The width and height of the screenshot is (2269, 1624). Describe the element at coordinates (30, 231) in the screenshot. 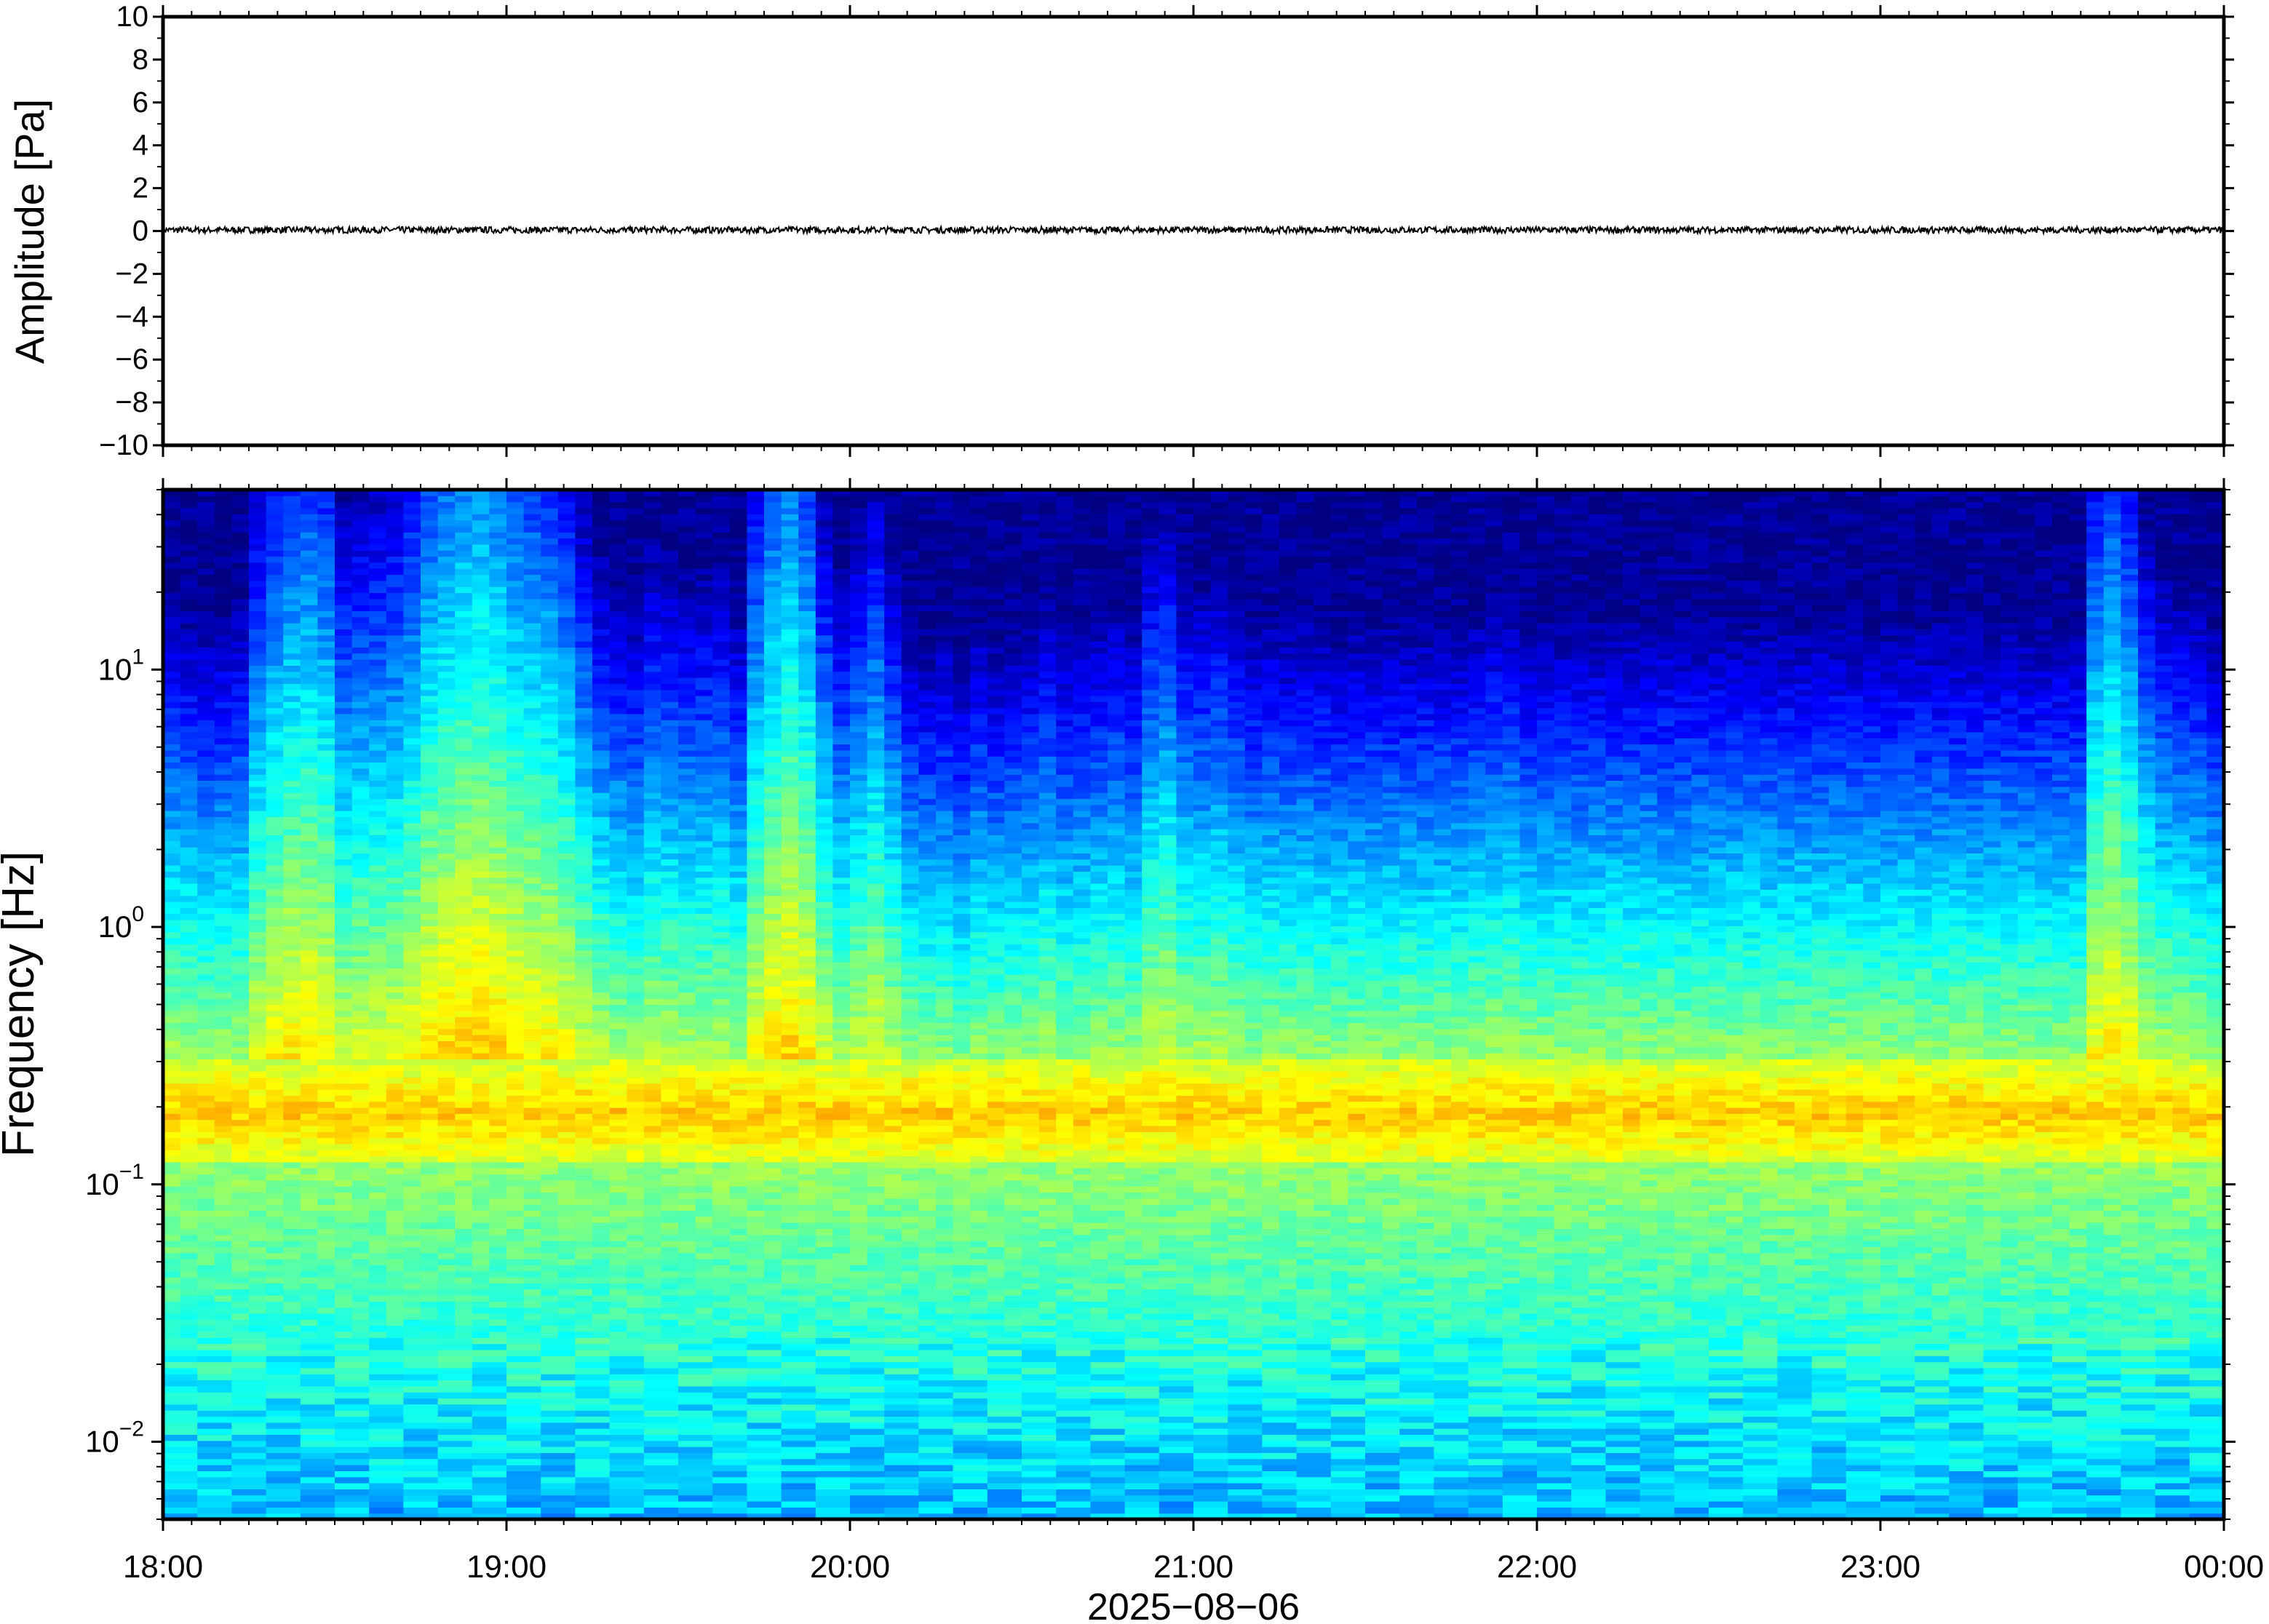

I see `waveform-y-axis-label: Amplitude [Pa]` at that location.